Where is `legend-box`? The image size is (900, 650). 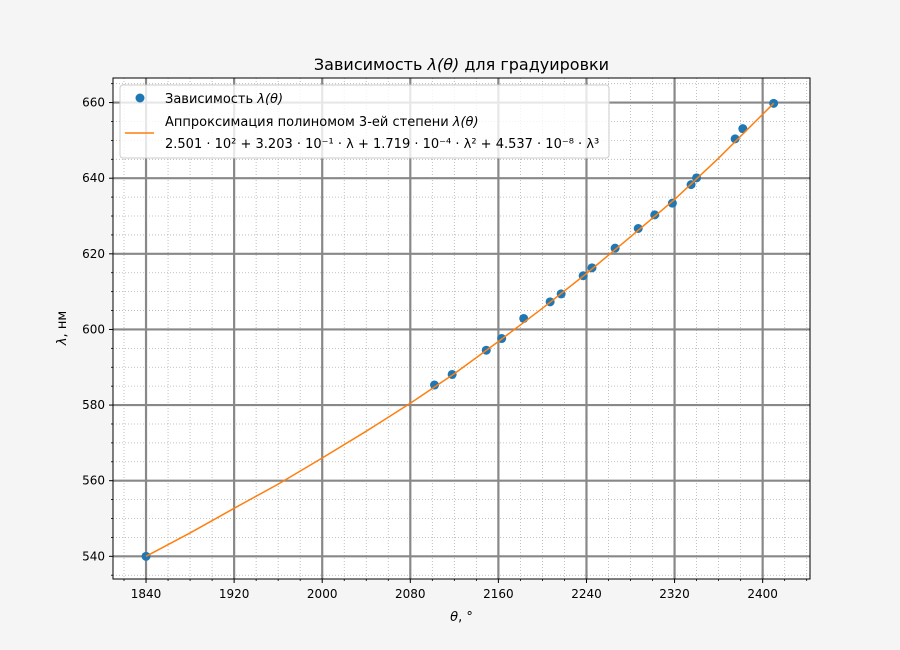
legend-box is located at coordinates (364, 121).